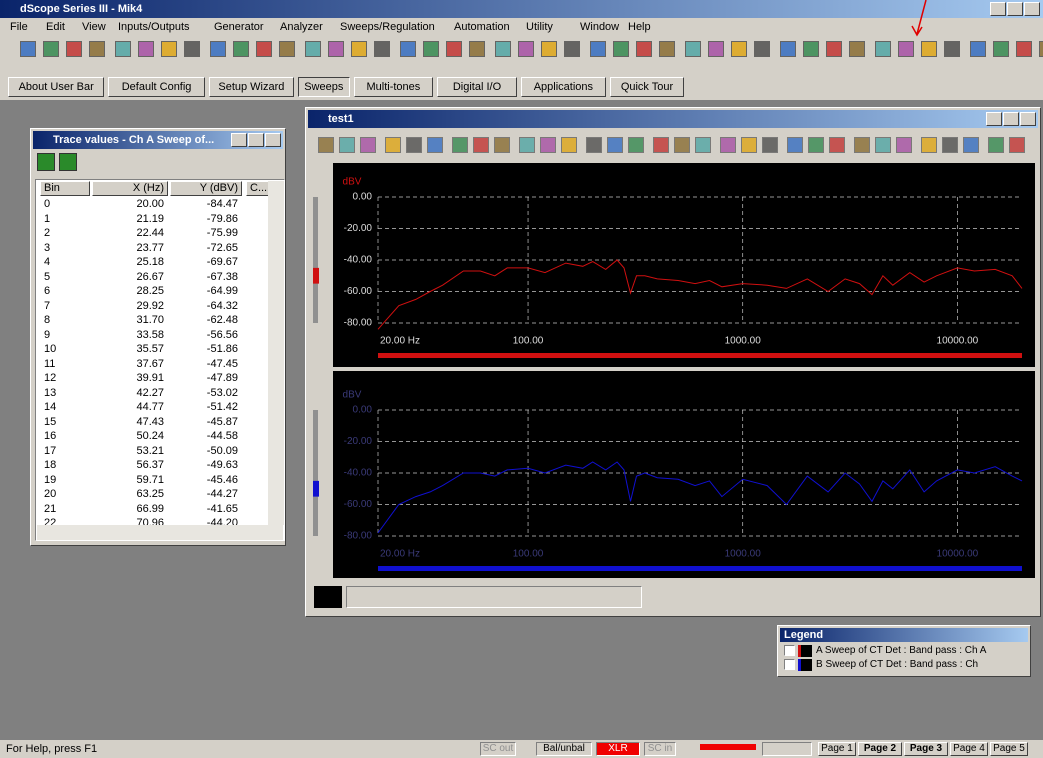 The width and height of the screenshot is (1043, 758). What do you see at coordinates (926, 749) in the screenshot?
I see `page-tab: Page 3` at bounding box center [926, 749].